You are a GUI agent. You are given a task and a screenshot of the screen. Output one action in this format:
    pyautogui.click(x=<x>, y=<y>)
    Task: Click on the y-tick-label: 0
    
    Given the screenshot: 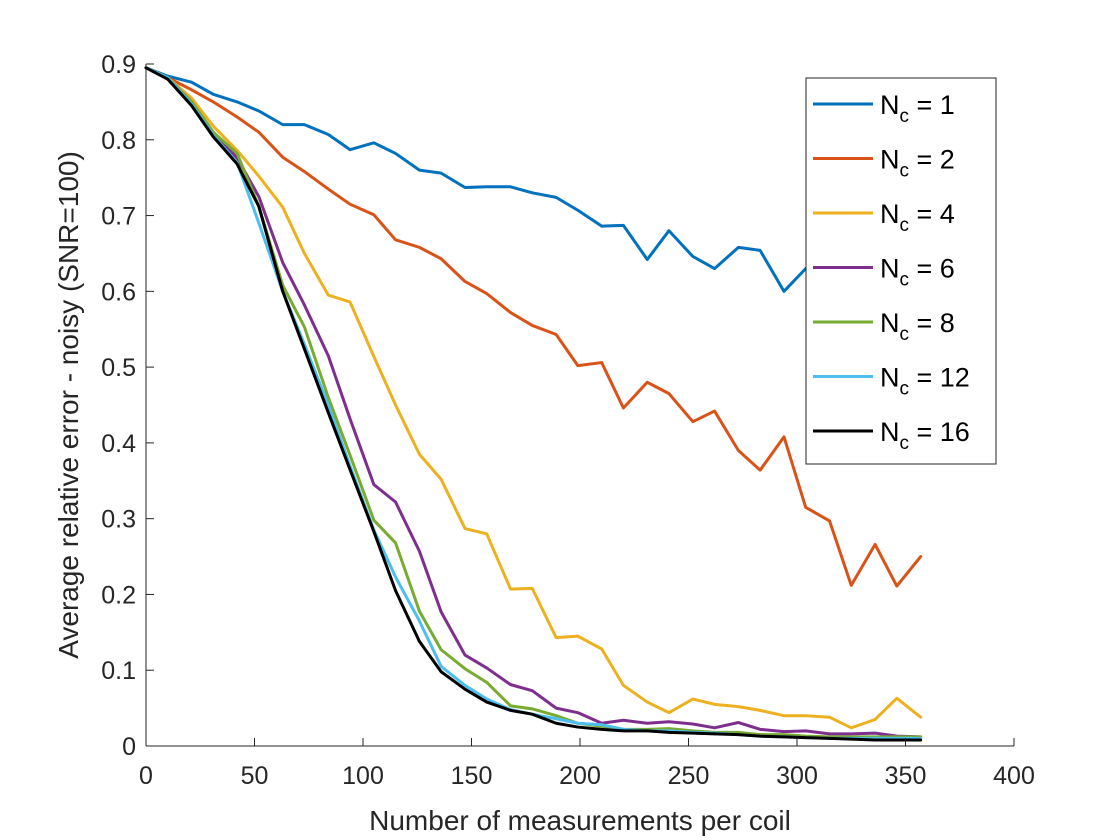 What is the action you would take?
    pyautogui.click(x=129, y=747)
    